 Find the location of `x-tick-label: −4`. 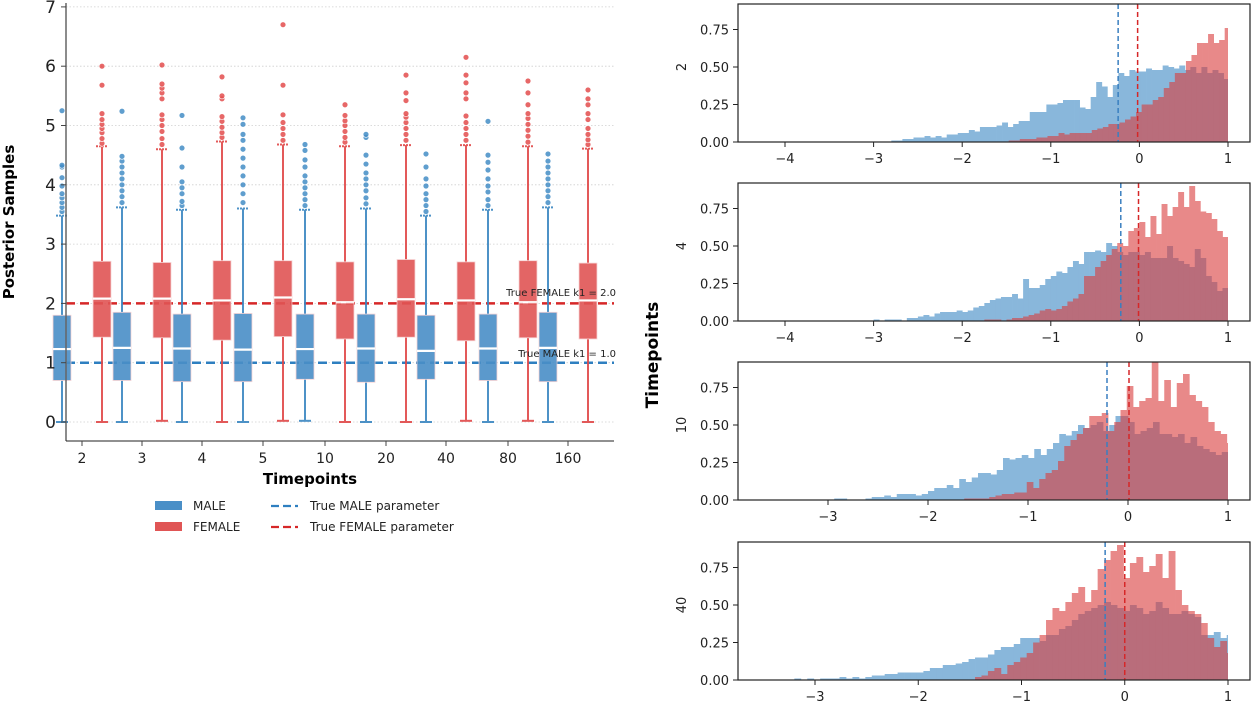

x-tick-label: −4 is located at coordinates (784, 338).